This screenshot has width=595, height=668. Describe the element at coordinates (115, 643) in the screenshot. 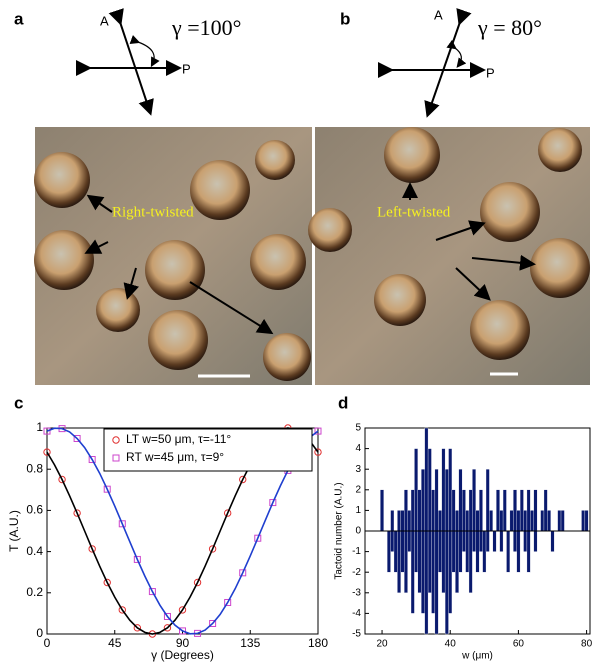

I see `x-tick-label: 45` at that location.